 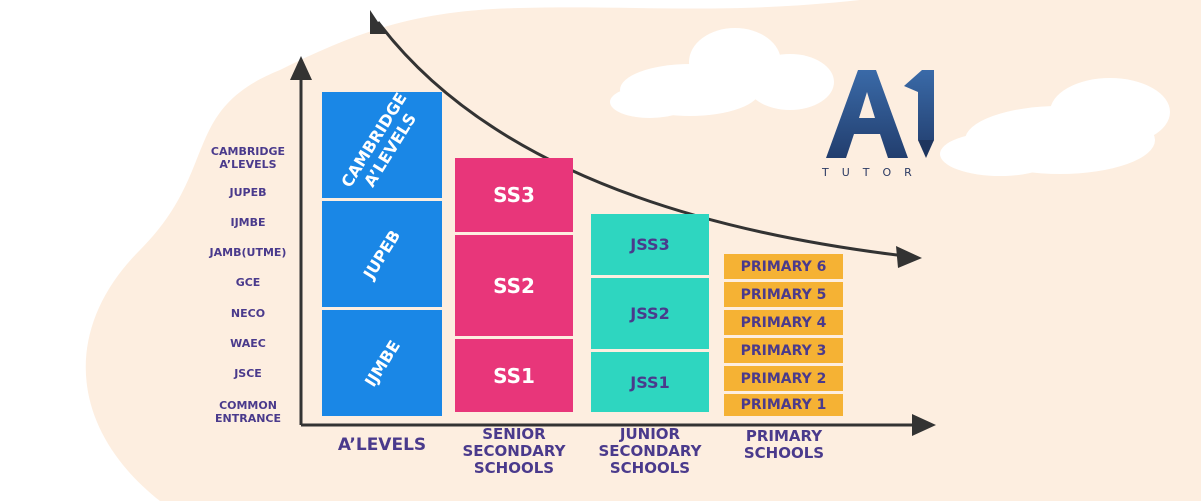 What do you see at coordinates (382, 143) in the screenshot?
I see `block-cambridge-alevels: CAMBRIDGE A’LEVELS` at bounding box center [382, 143].